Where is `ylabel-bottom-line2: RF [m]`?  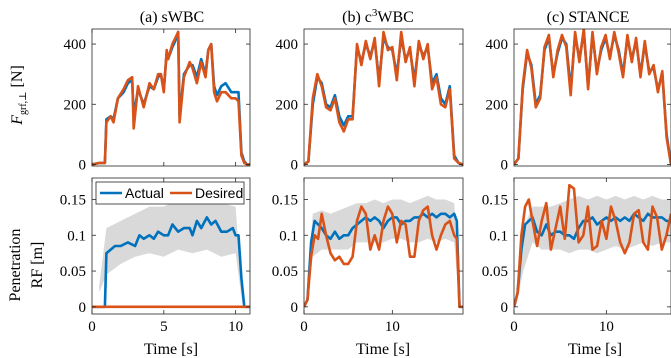
ylabel-bottom-line2: RF [m] is located at coordinates (37, 265).